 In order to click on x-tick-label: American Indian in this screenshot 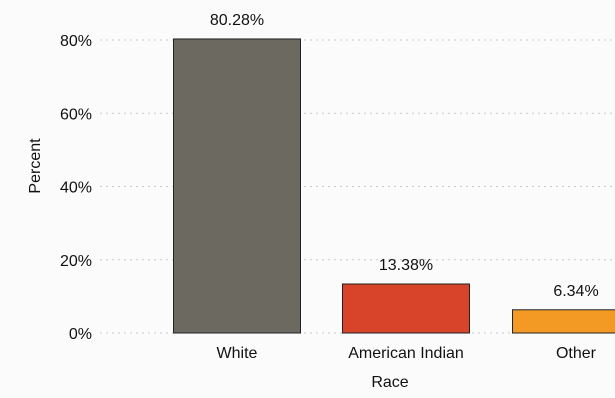, I will do `click(406, 353)`.